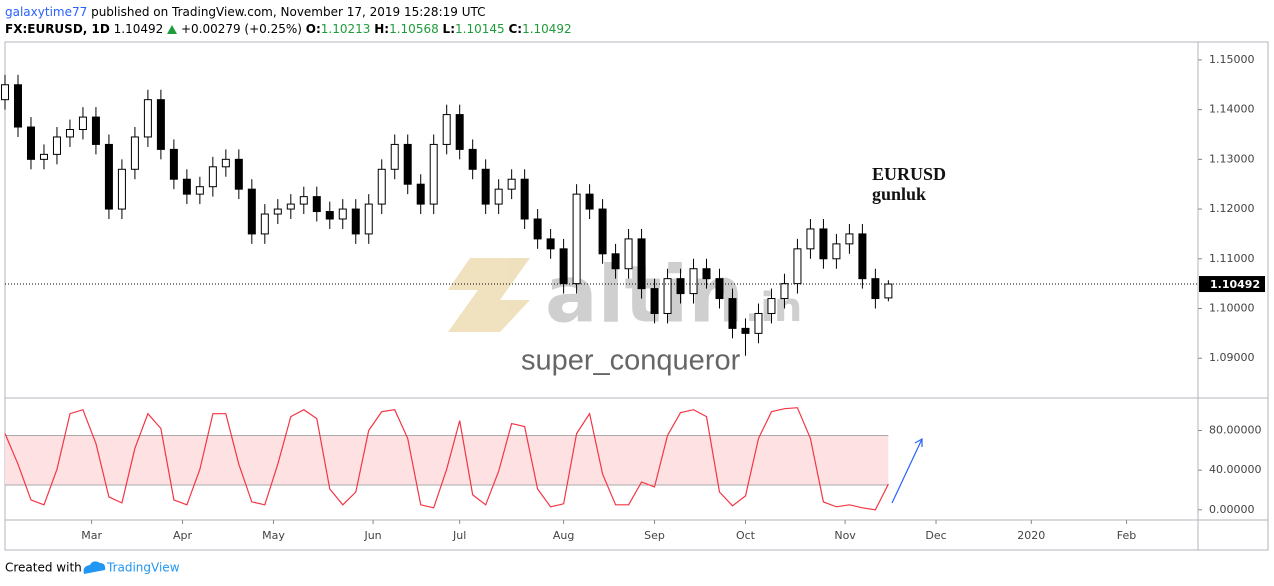  What do you see at coordinates (46, 12) in the screenshot?
I see `author: galaxytime77` at bounding box center [46, 12].